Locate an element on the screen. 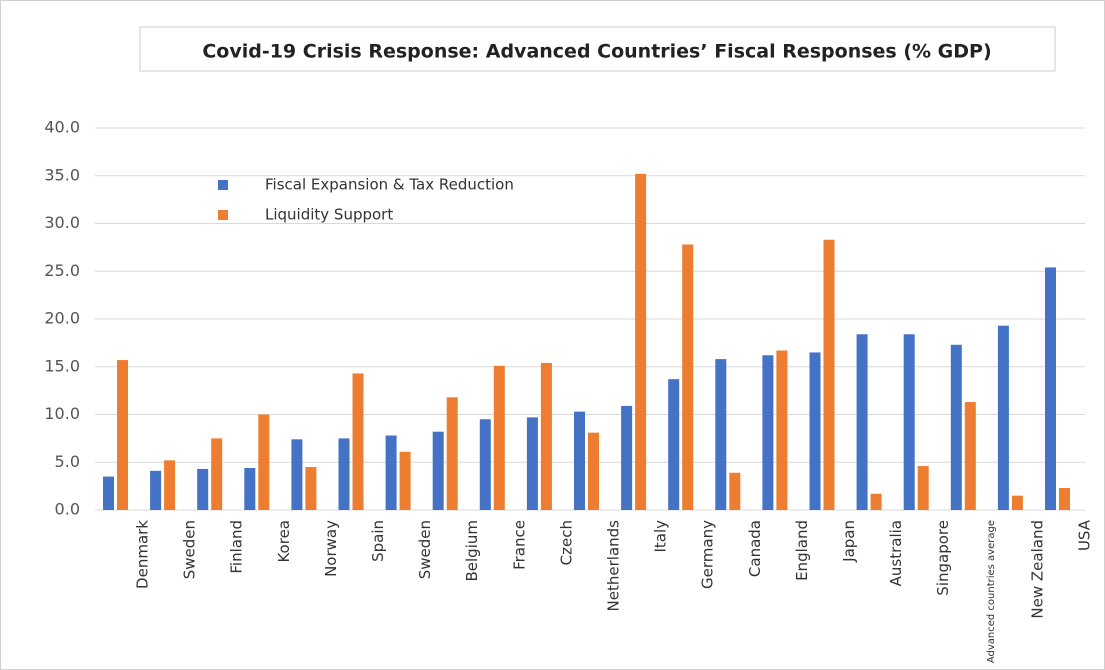 Image resolution: width=1105 pixels, height=670 pixels. x-tick-label: New Zealand is located at coordinates (1037, 569).